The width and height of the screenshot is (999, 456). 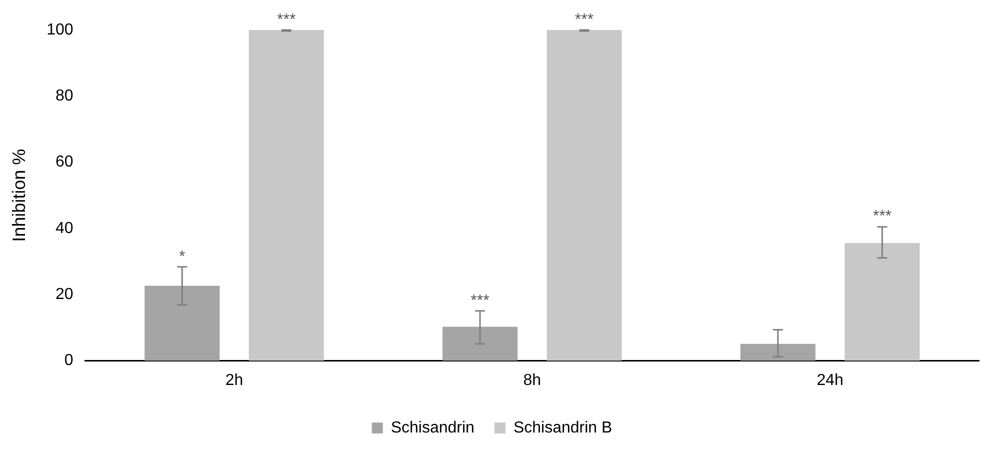 I want to click on y-tick-label: 100, so click(x=60, y=29).